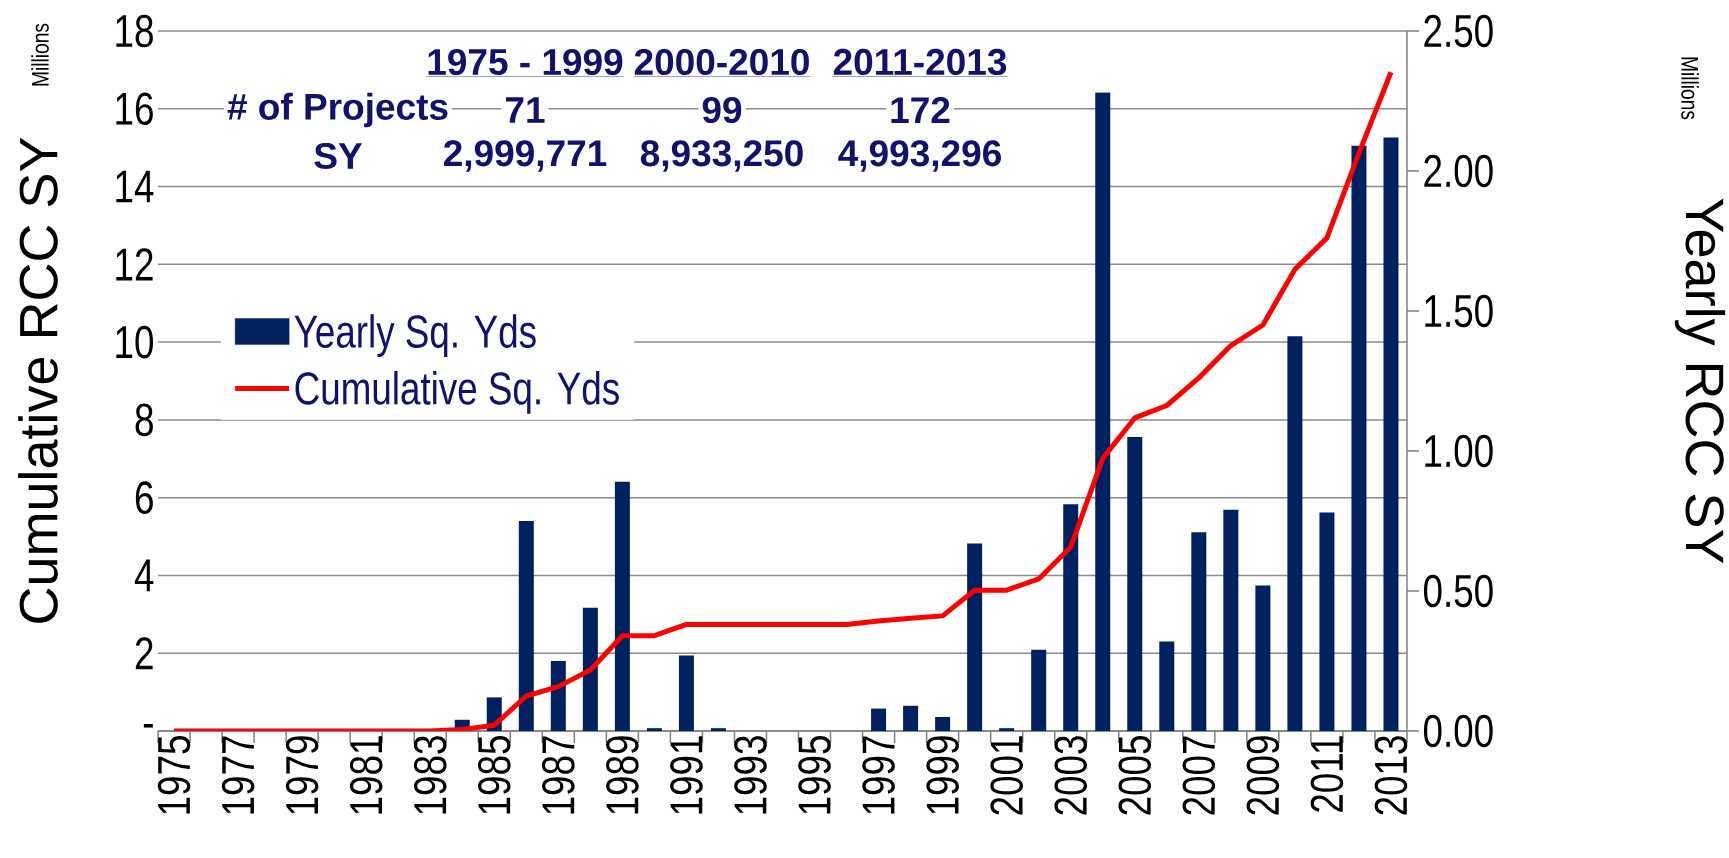 This screenshot has height=858, width=1729. Describe the element at coordinates (1458, 591) in the screenshot. I see `y2-tick-label: 0.50` at that location.